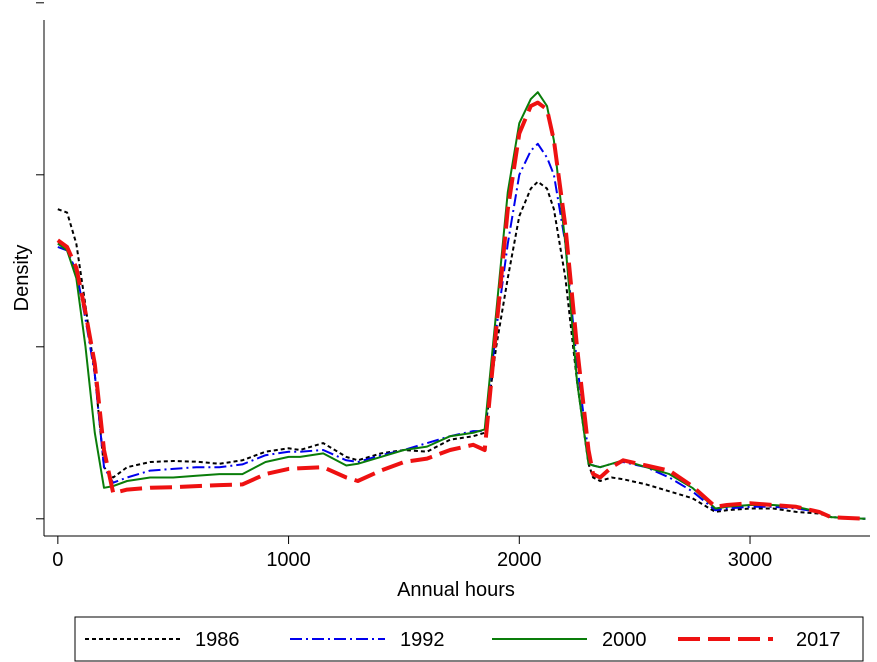  Describe the element at coordinates (288, 560) in the screenshot. I see `x-tick-label: 1000` at that location.